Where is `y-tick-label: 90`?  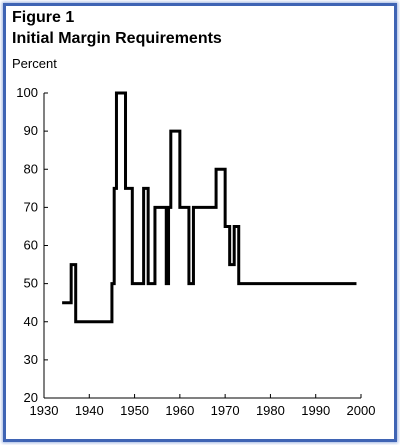 y-tick-label: 90 is located at coordinates (31, 130).